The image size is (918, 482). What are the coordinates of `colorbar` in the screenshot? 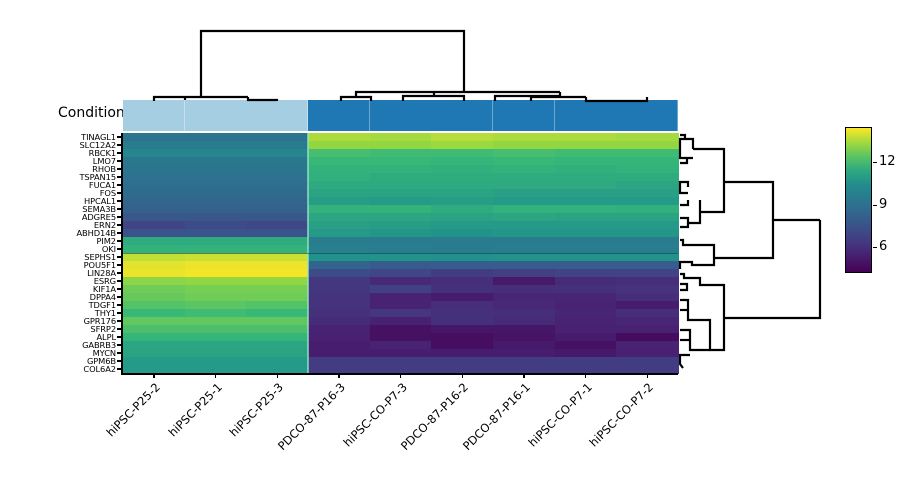 It's located at (858, 200).